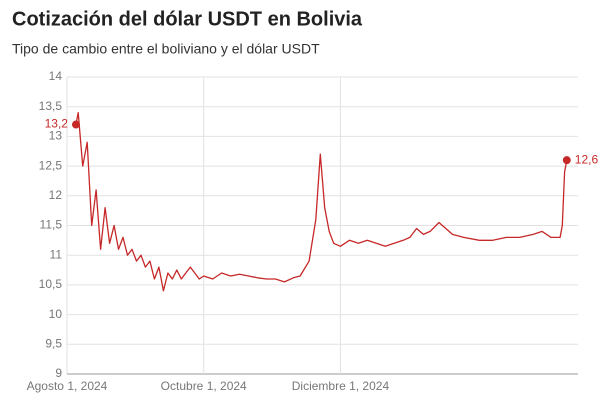 Image resolution: width=604 pixels, height=400 pixels. I want to click on y-tick-label: 14, so click(56, 76).